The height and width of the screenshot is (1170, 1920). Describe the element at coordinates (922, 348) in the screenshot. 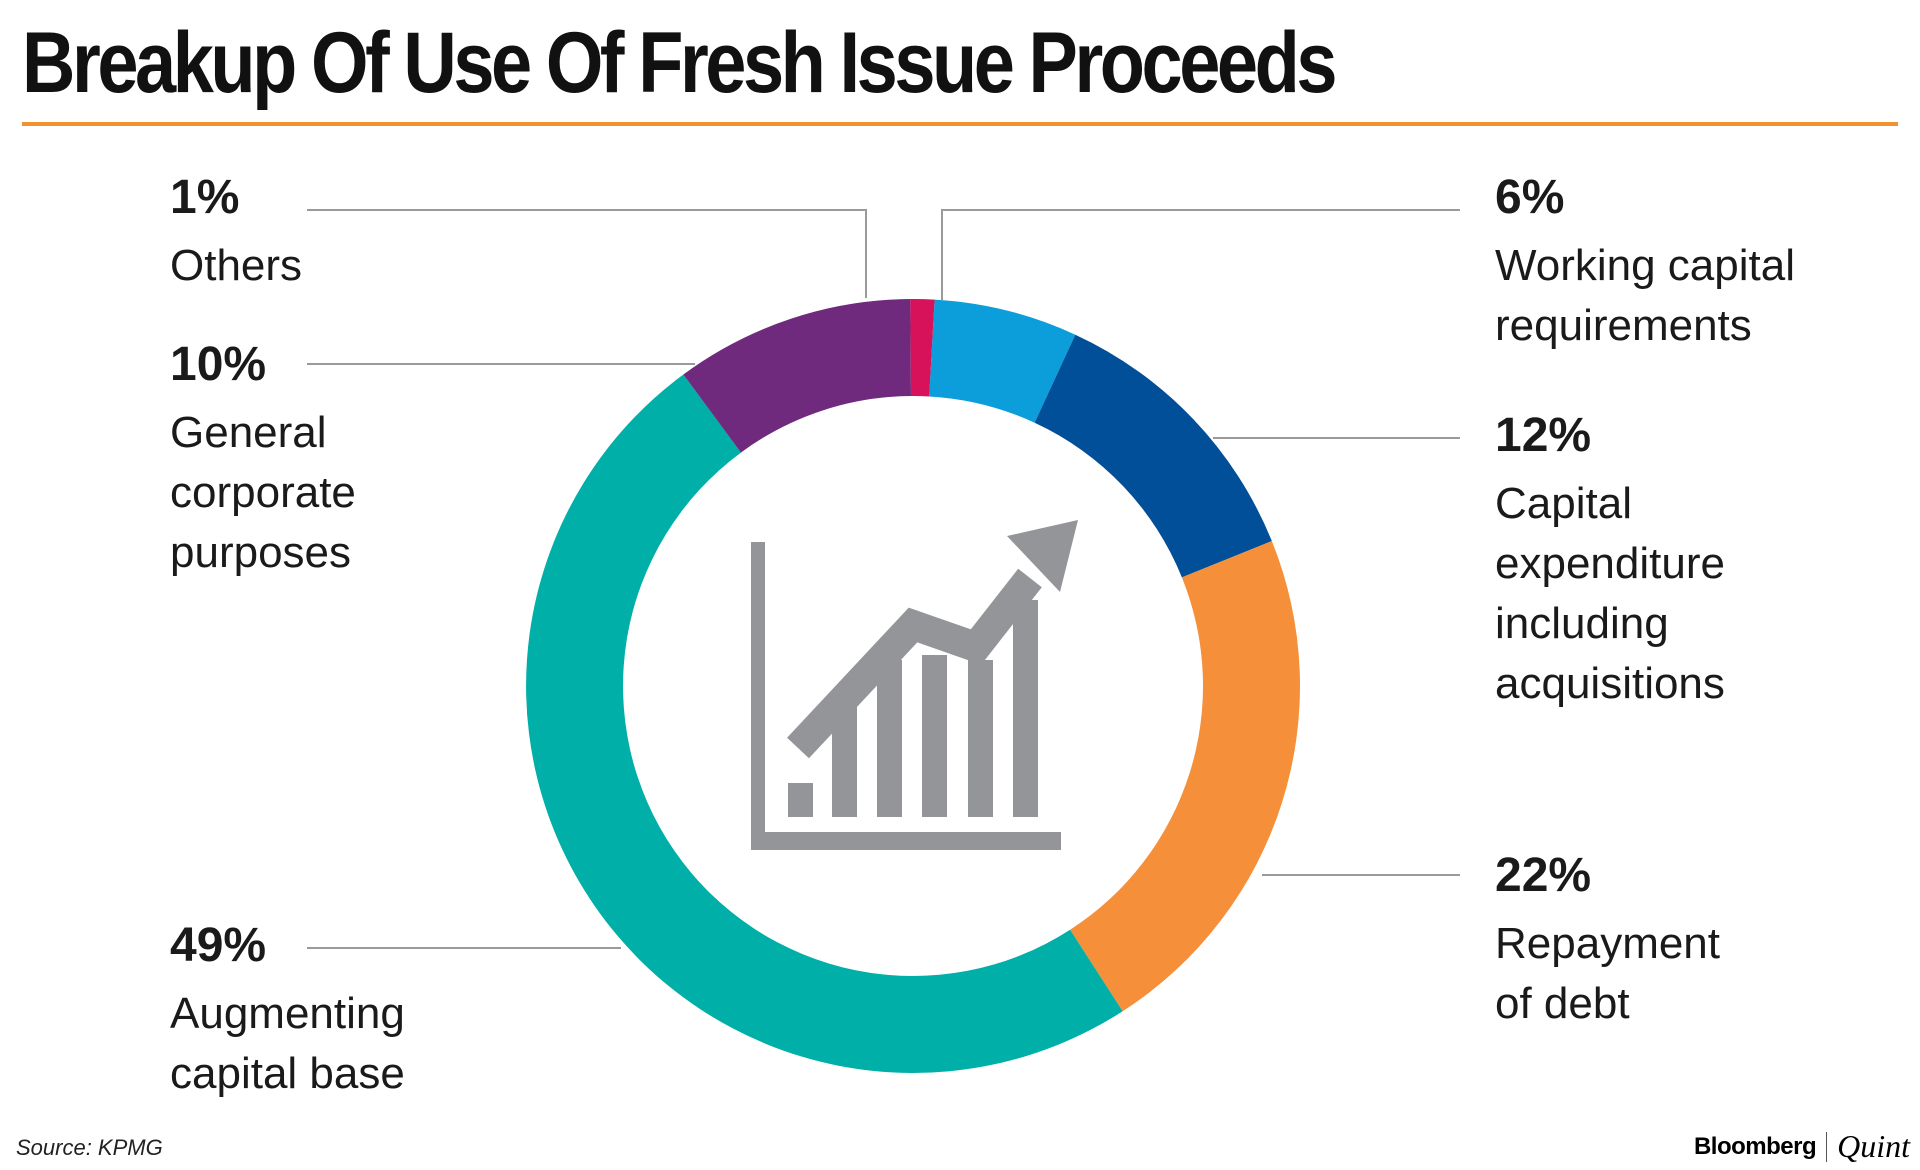

I see `slice-others` at that location.